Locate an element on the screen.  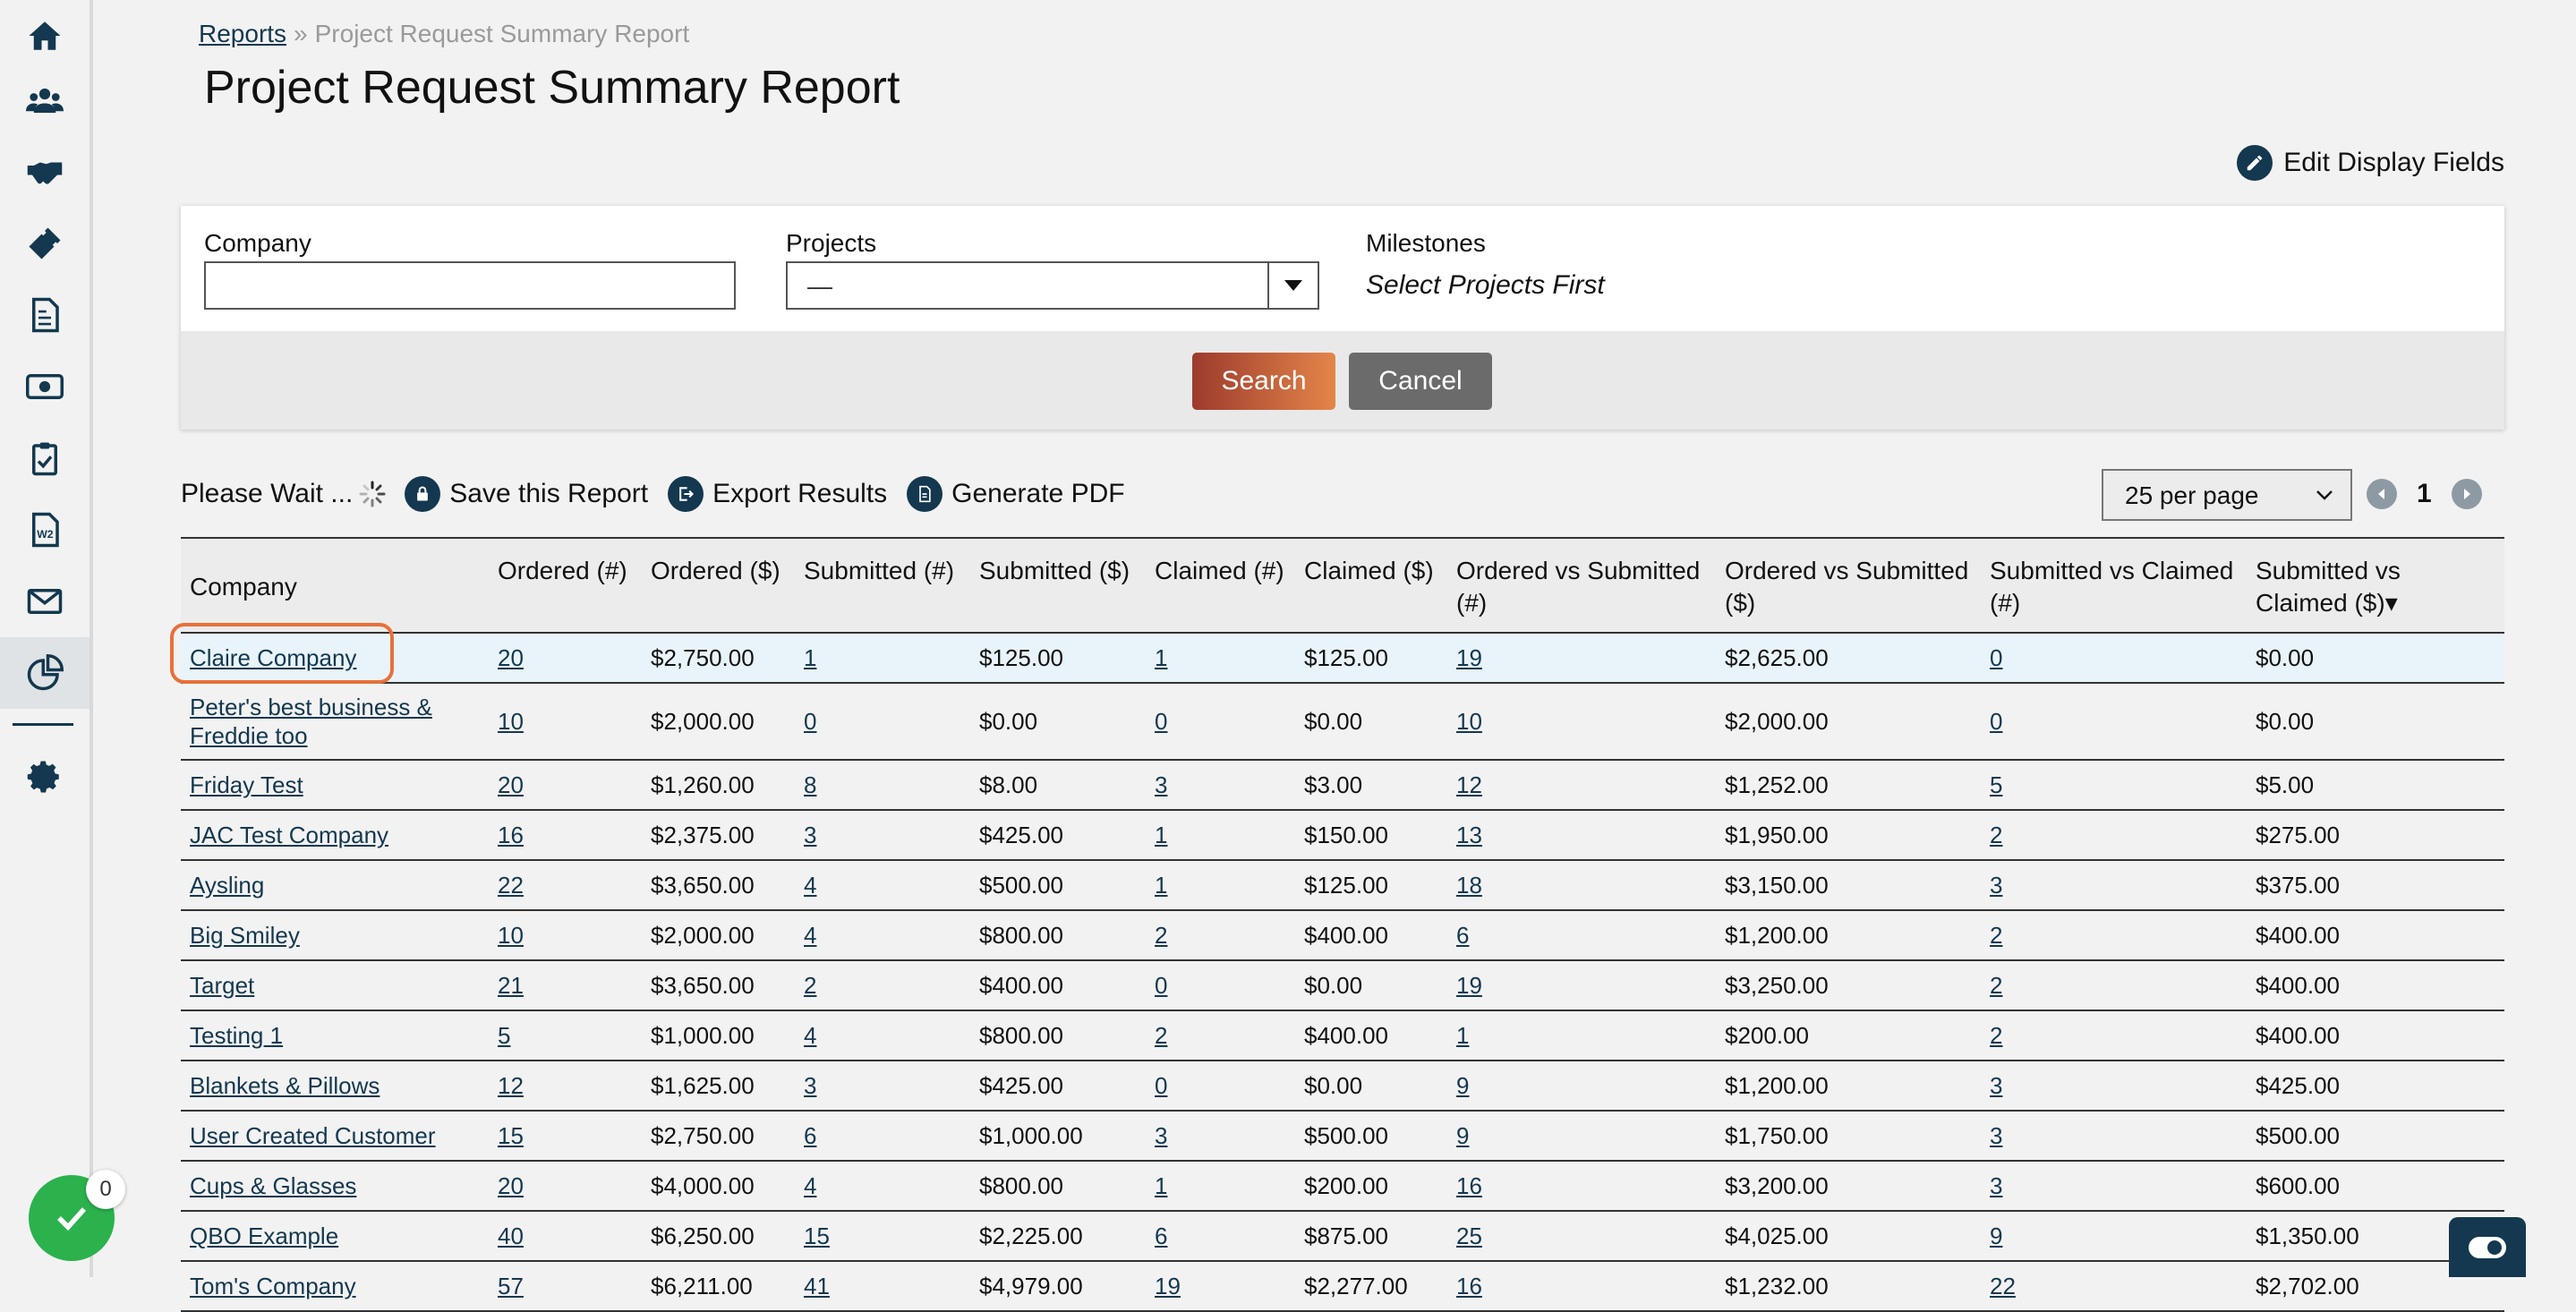
column-header: Company is located at coordinates (243, 587).